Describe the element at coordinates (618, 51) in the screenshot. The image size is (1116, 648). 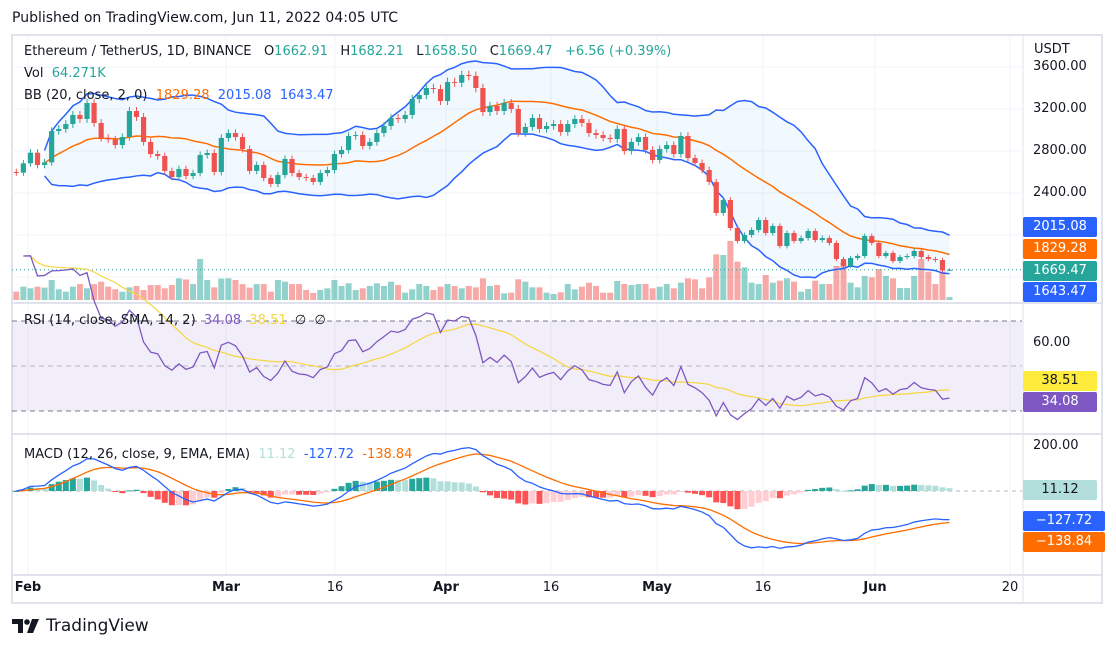
I see `change-value: +6.56 (+0.39%)` at that location.